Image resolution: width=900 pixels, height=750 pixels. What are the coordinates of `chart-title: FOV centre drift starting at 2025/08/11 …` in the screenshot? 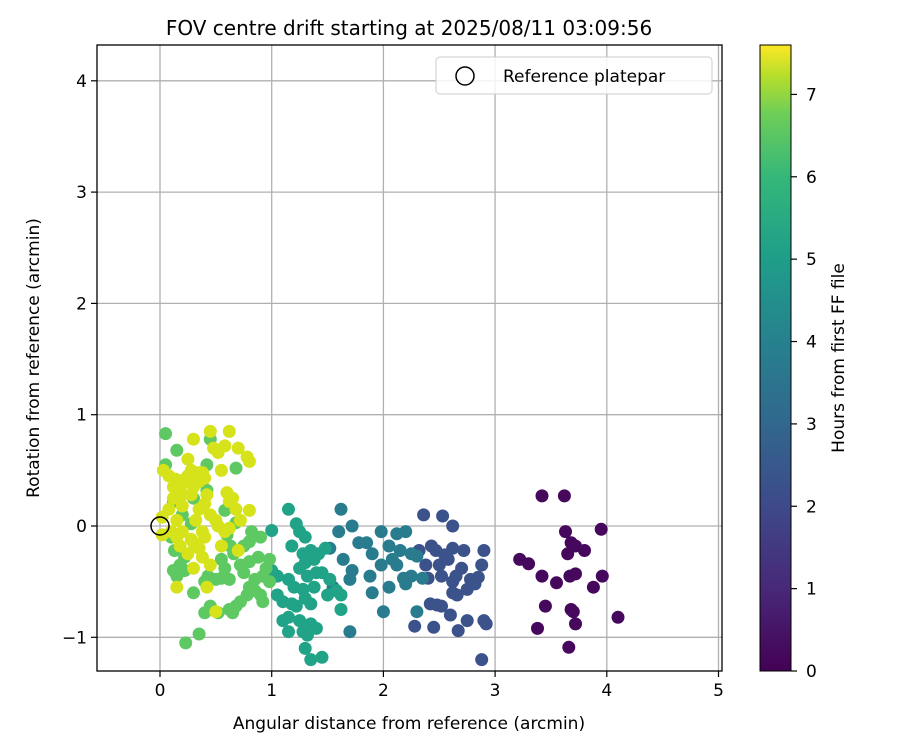 It's located at (409, 28).